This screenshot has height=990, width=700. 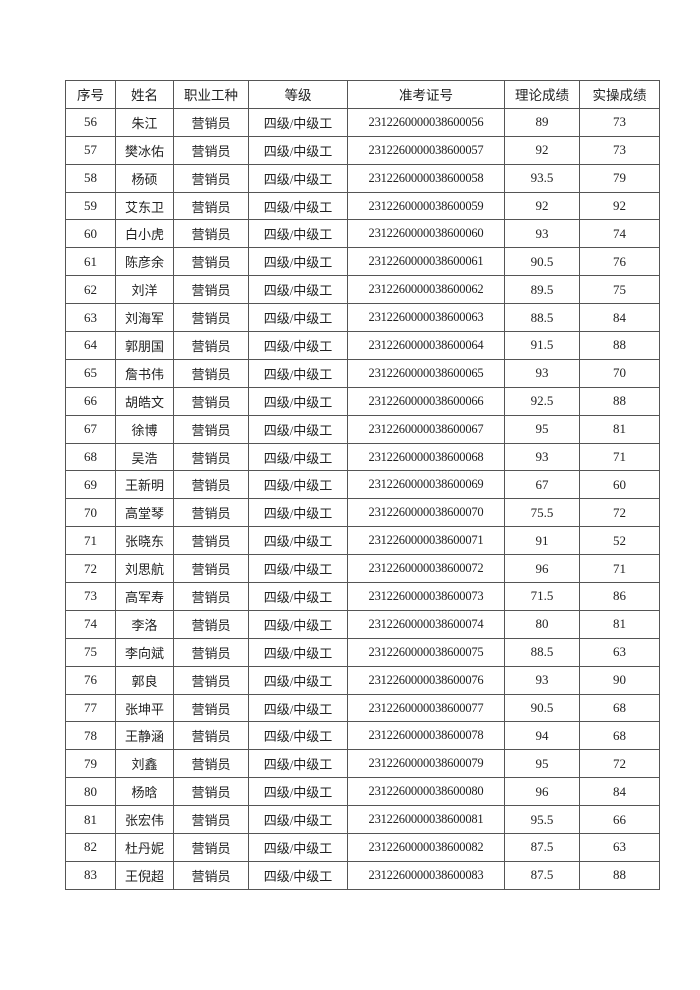 I want to click on cell-exam-id: 2312260000038600065, so click(x=426, y=373).